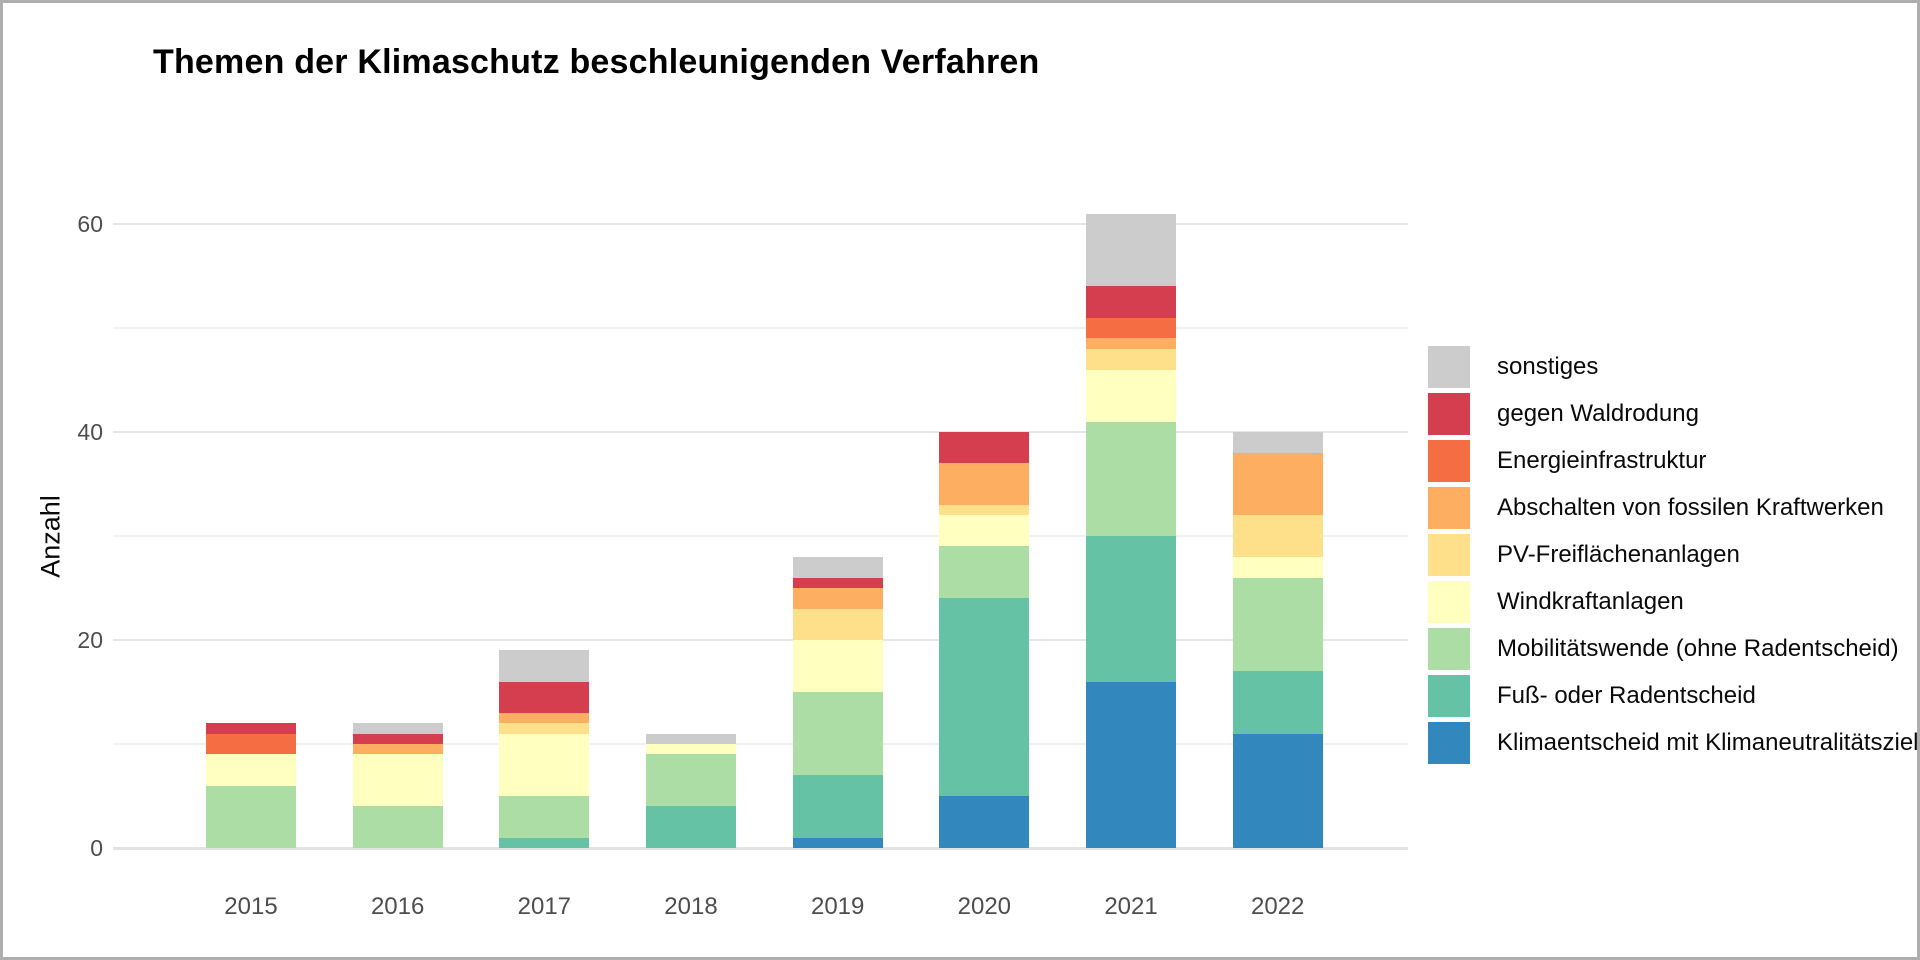 This screenshot has height=960, width=1920. I want to click on legend-item: sonstiges, so click(1672, 367).